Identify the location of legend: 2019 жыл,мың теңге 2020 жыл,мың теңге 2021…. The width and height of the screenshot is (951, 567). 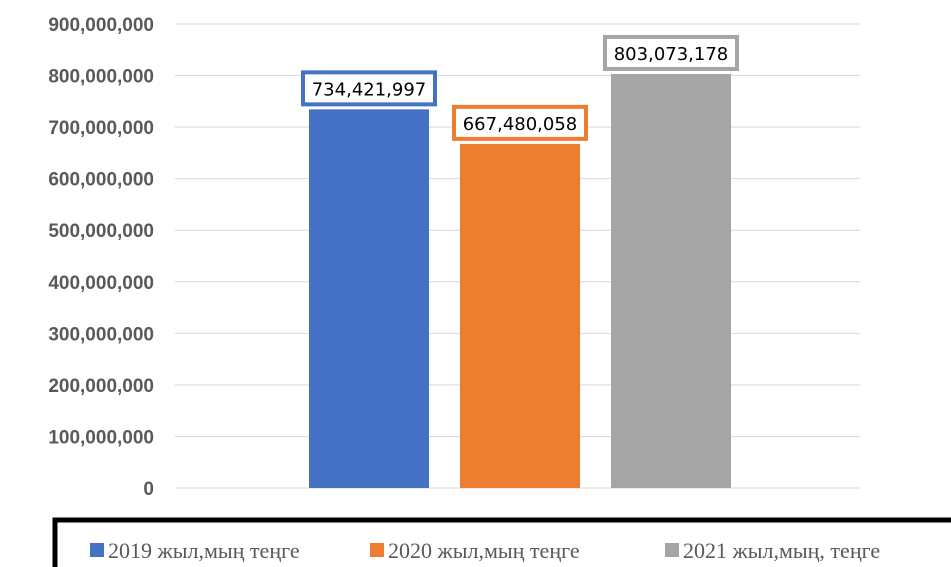
(501, 542).